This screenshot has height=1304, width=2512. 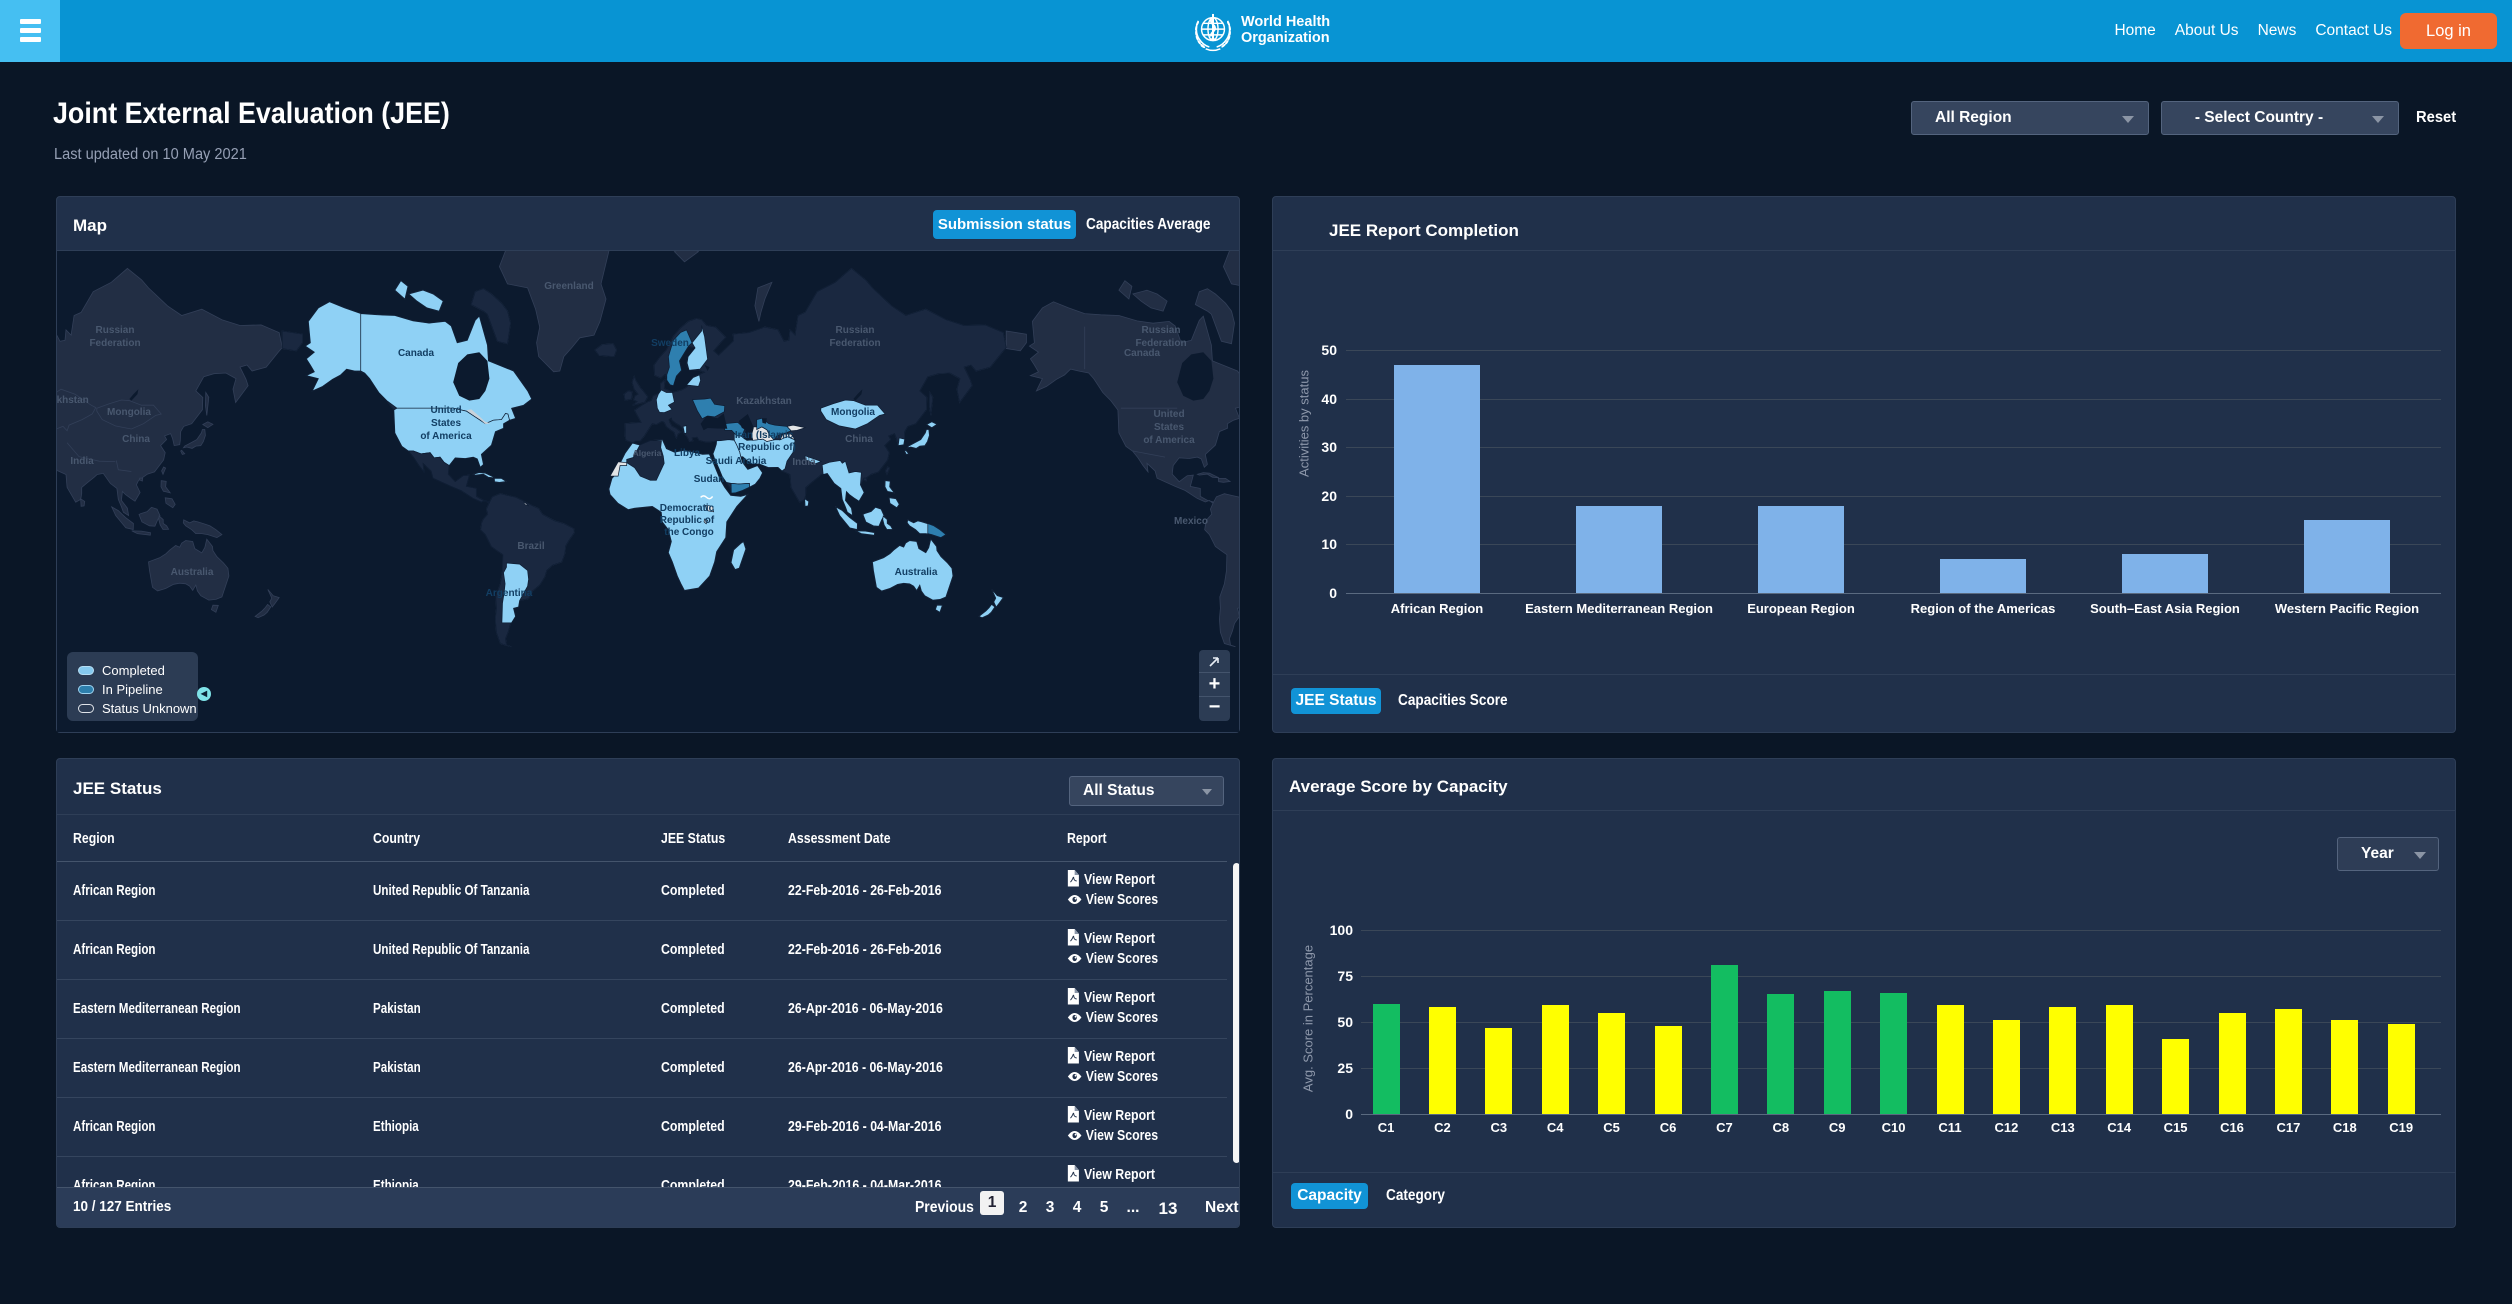 What do you see at coordinates (670, 343) in the screenshot?
I see `svg-text: Sweden` at bounding box center [670, 343].